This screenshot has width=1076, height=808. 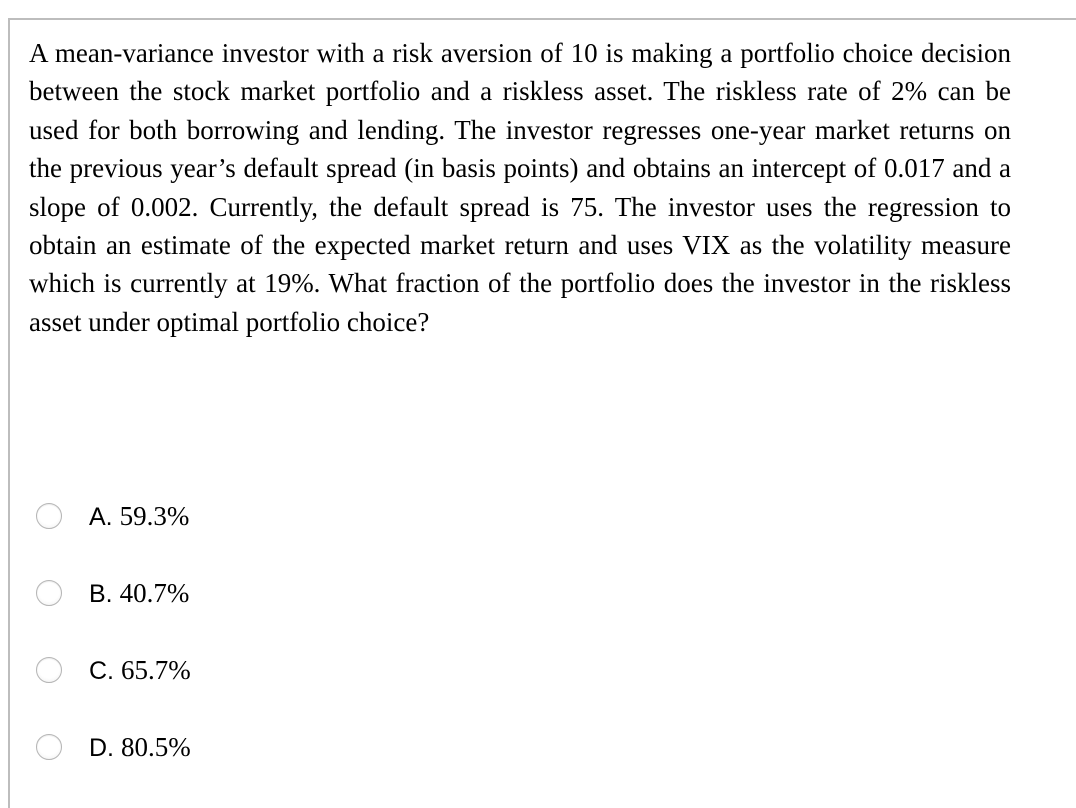 I want to click on option-a-label: A. 59.3%, so click(x=139, y=516).